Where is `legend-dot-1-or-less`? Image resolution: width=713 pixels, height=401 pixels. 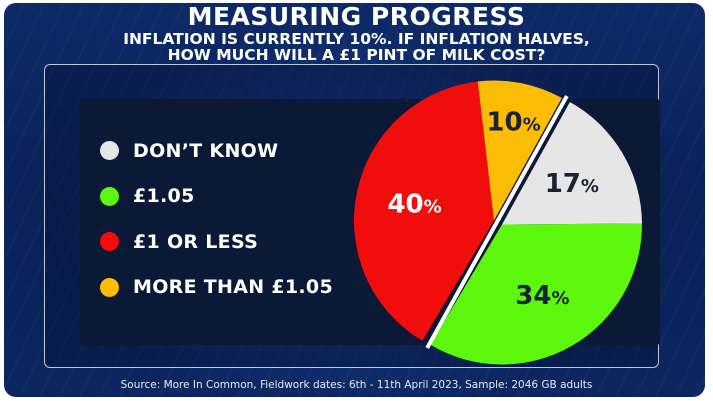 legend-dot-1-or-less is located at coordinates (109, 242).